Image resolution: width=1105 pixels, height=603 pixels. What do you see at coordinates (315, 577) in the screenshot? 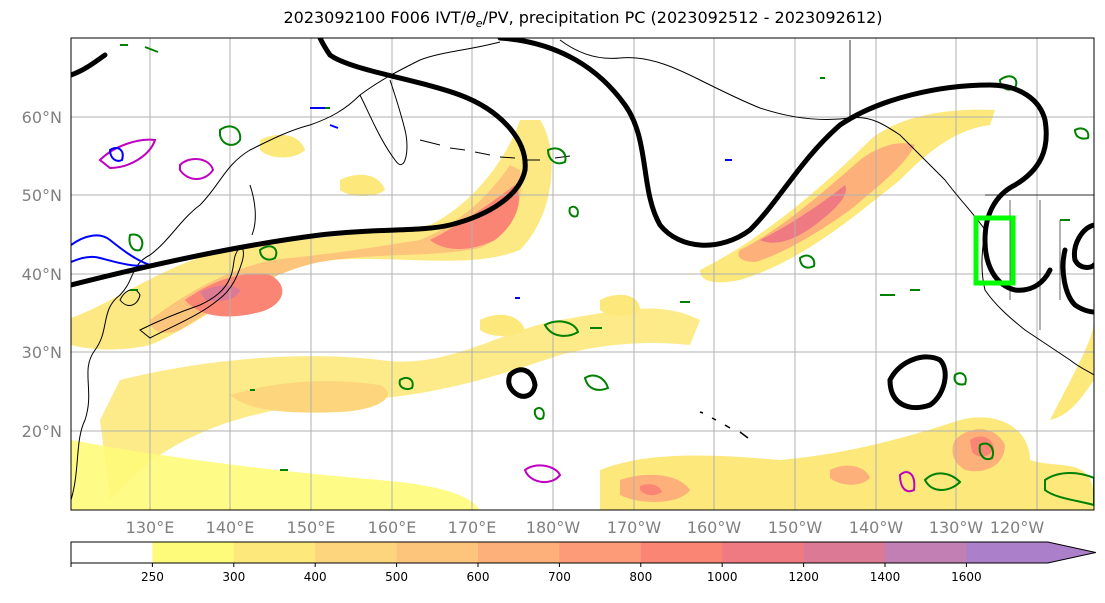
I see `colorbar-tick-label: 400` at bounding box center [315, 577].